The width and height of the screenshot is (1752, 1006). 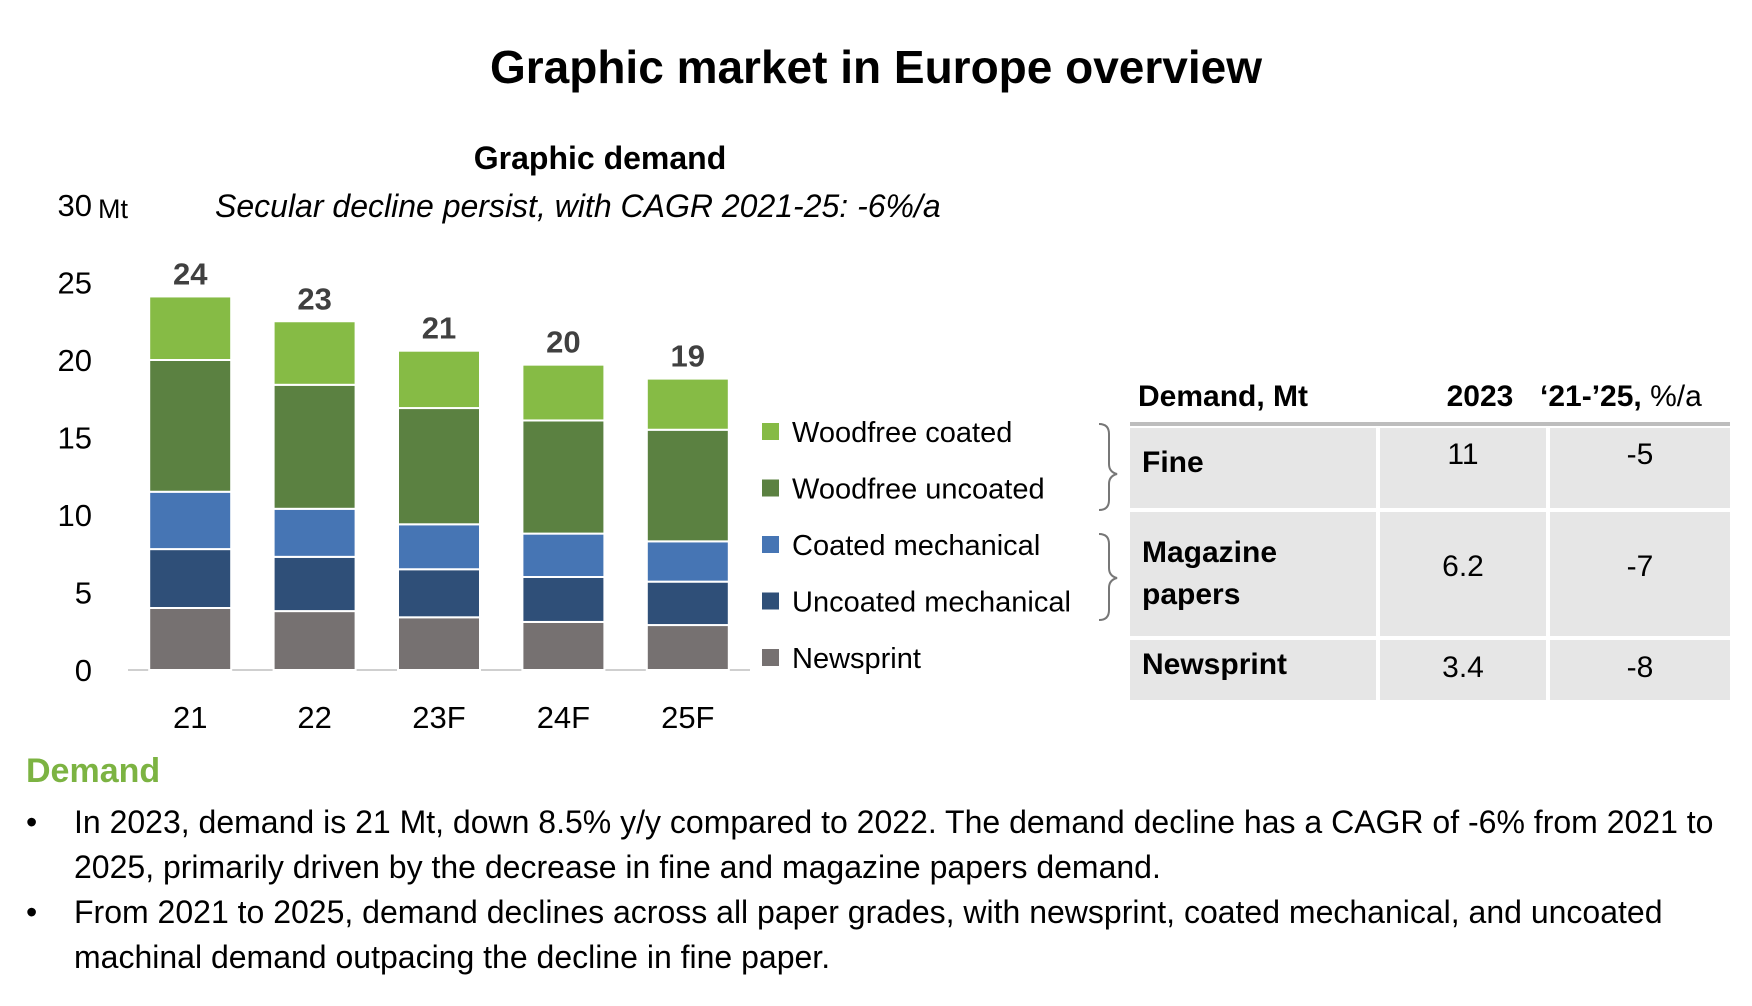 What do you see at coordinates (1253, 468) in the screenshot?
I see `table-row-fine-label: Fine` at bounding box center [1253, 468].